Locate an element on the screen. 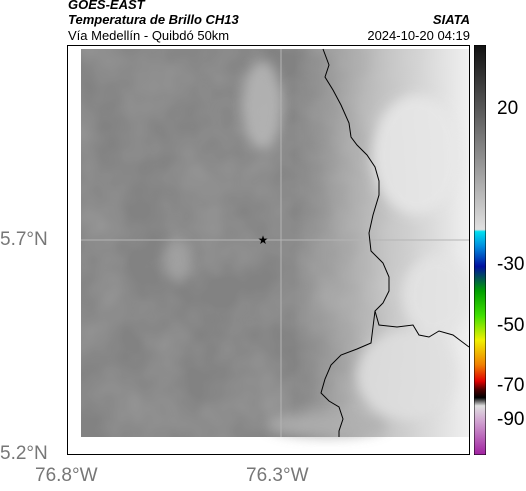 Image resolution: width=526 pixels, height=491 pixels. colorbar-tick-20: 20 is located at coordinates (508, 108).